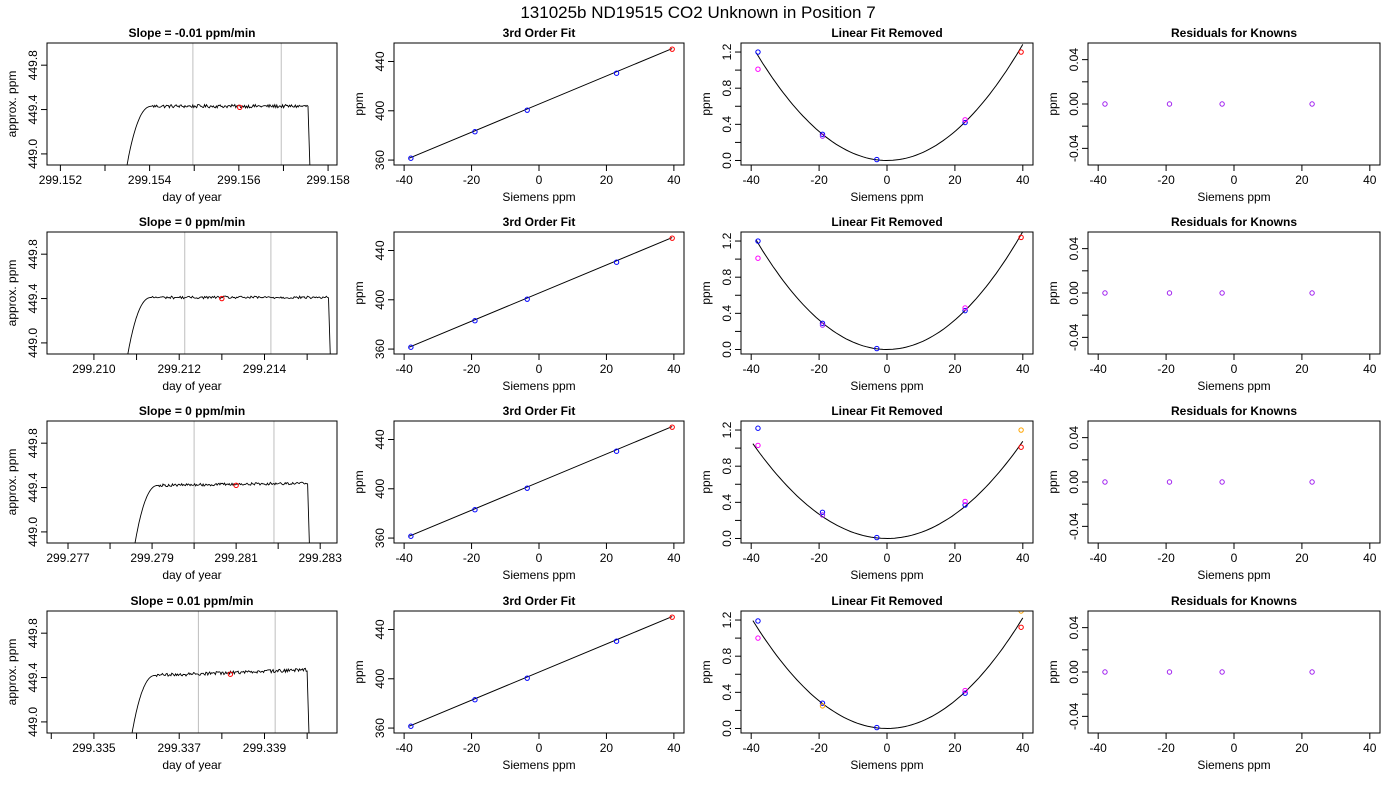 This screenshot has height=800, width=1400. Describe the element at coordinates (191, 33) in the screenshot. I see `panel-title: Slope = -0.01 ppm/min` at that location.